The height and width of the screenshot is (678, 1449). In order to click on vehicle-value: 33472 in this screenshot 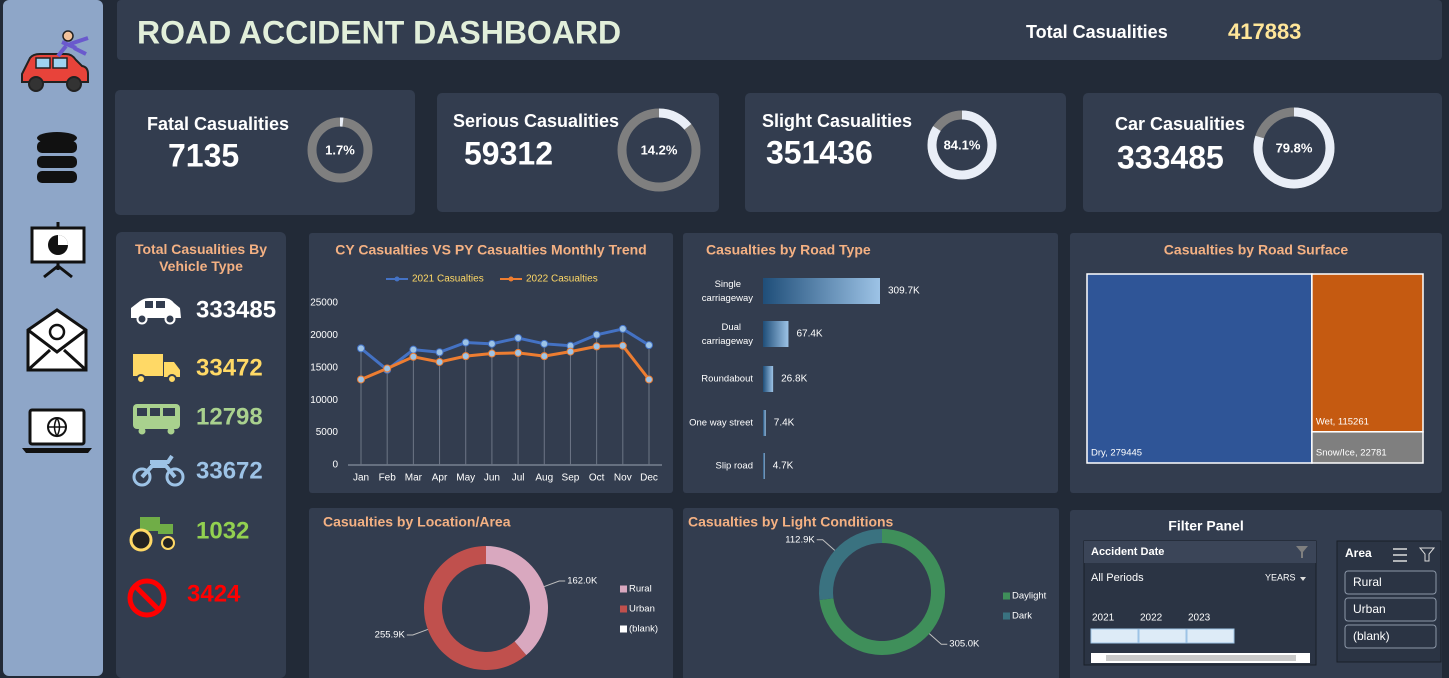, I will do `click(229, 367)`.